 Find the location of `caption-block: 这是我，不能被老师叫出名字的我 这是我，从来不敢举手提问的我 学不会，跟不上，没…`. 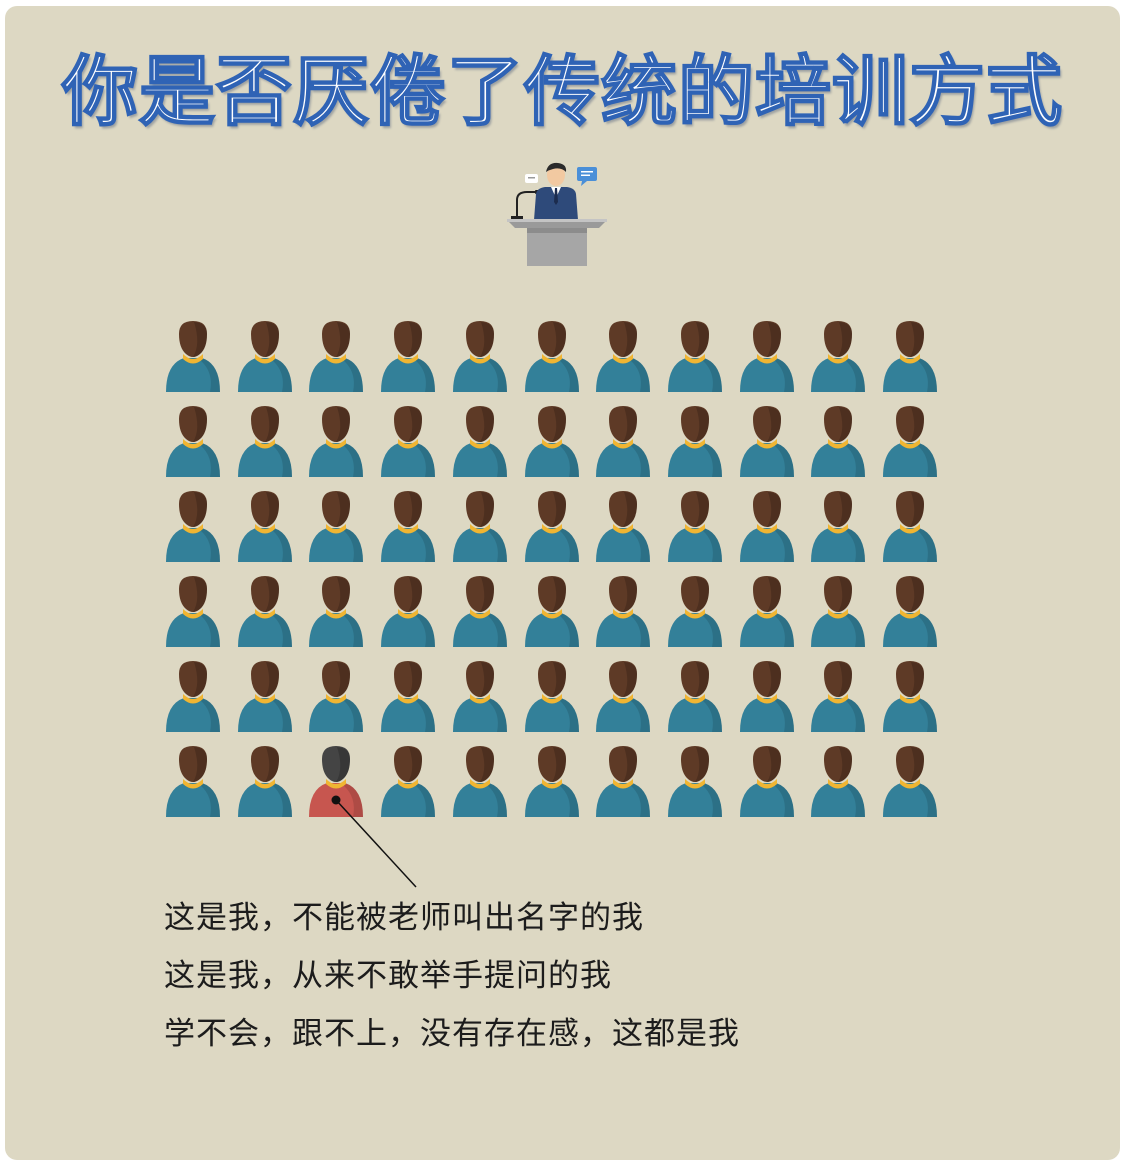

caption-block: 这是我，不能被老师叫出名字的我 这是我，从来不敢举手提问的我 学不会，跟不上，没… is located at coordinates (452, 980).